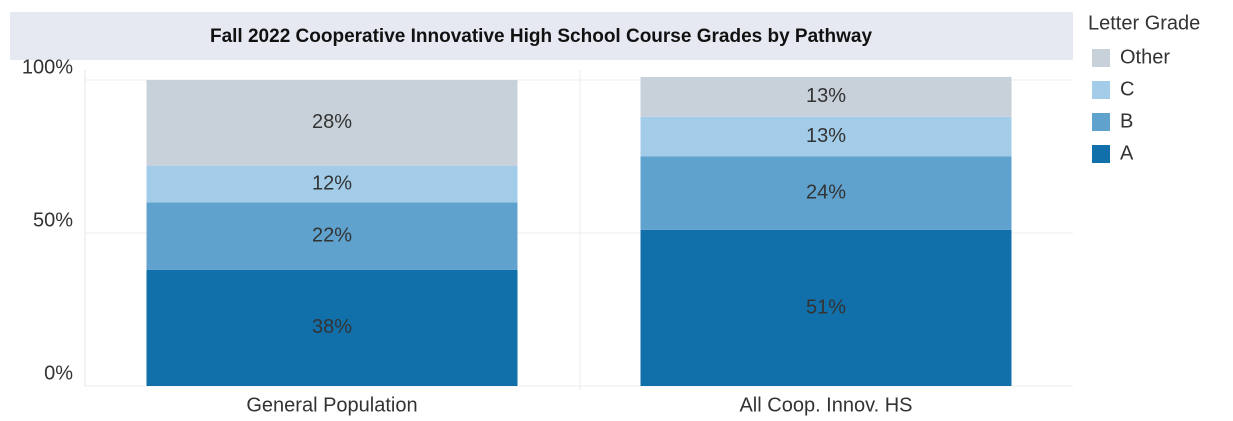  Describe the element at coordinates (47, 67) in the screenshot. I see `y-tick-label: 100%` at that location.